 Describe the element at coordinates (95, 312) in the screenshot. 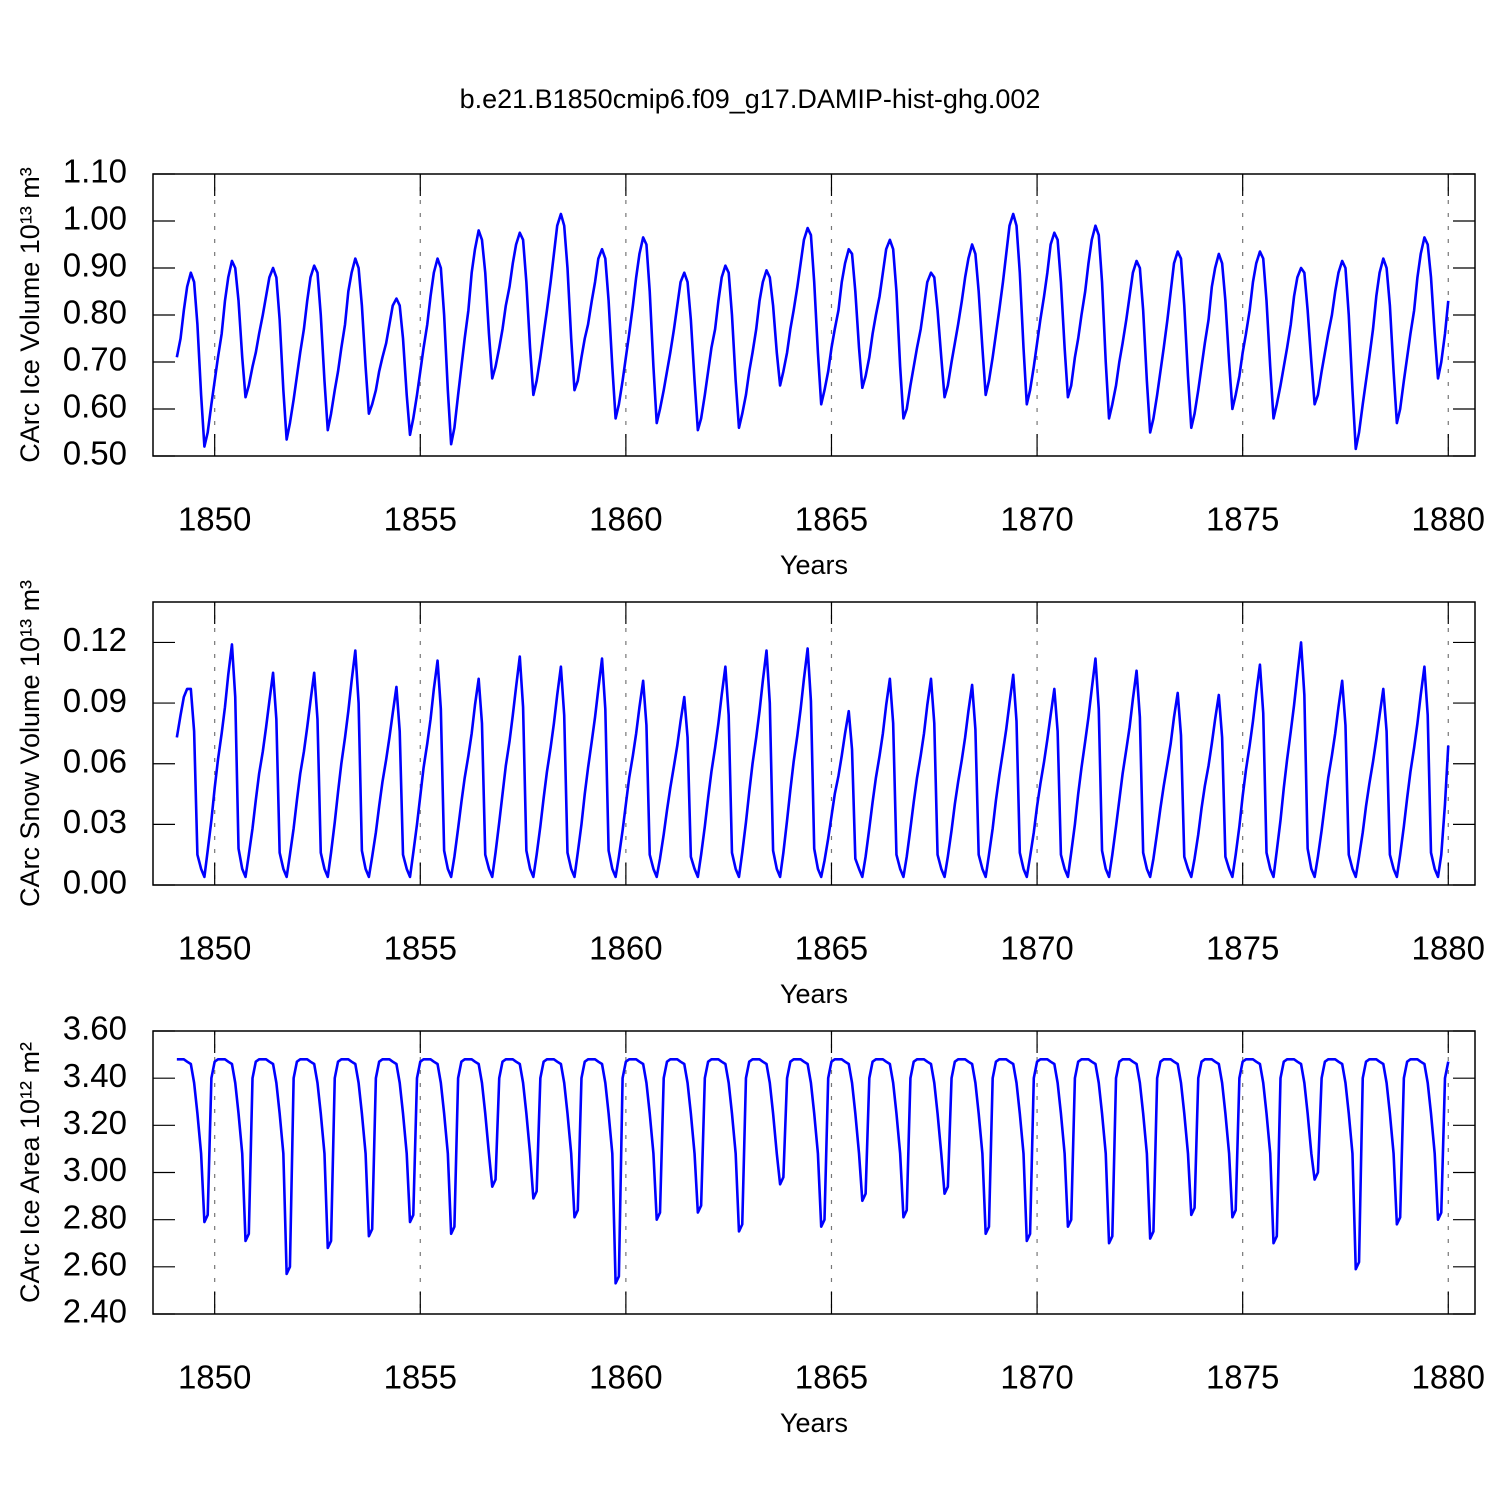

I see `y-tick-label: 0.80` at that location.